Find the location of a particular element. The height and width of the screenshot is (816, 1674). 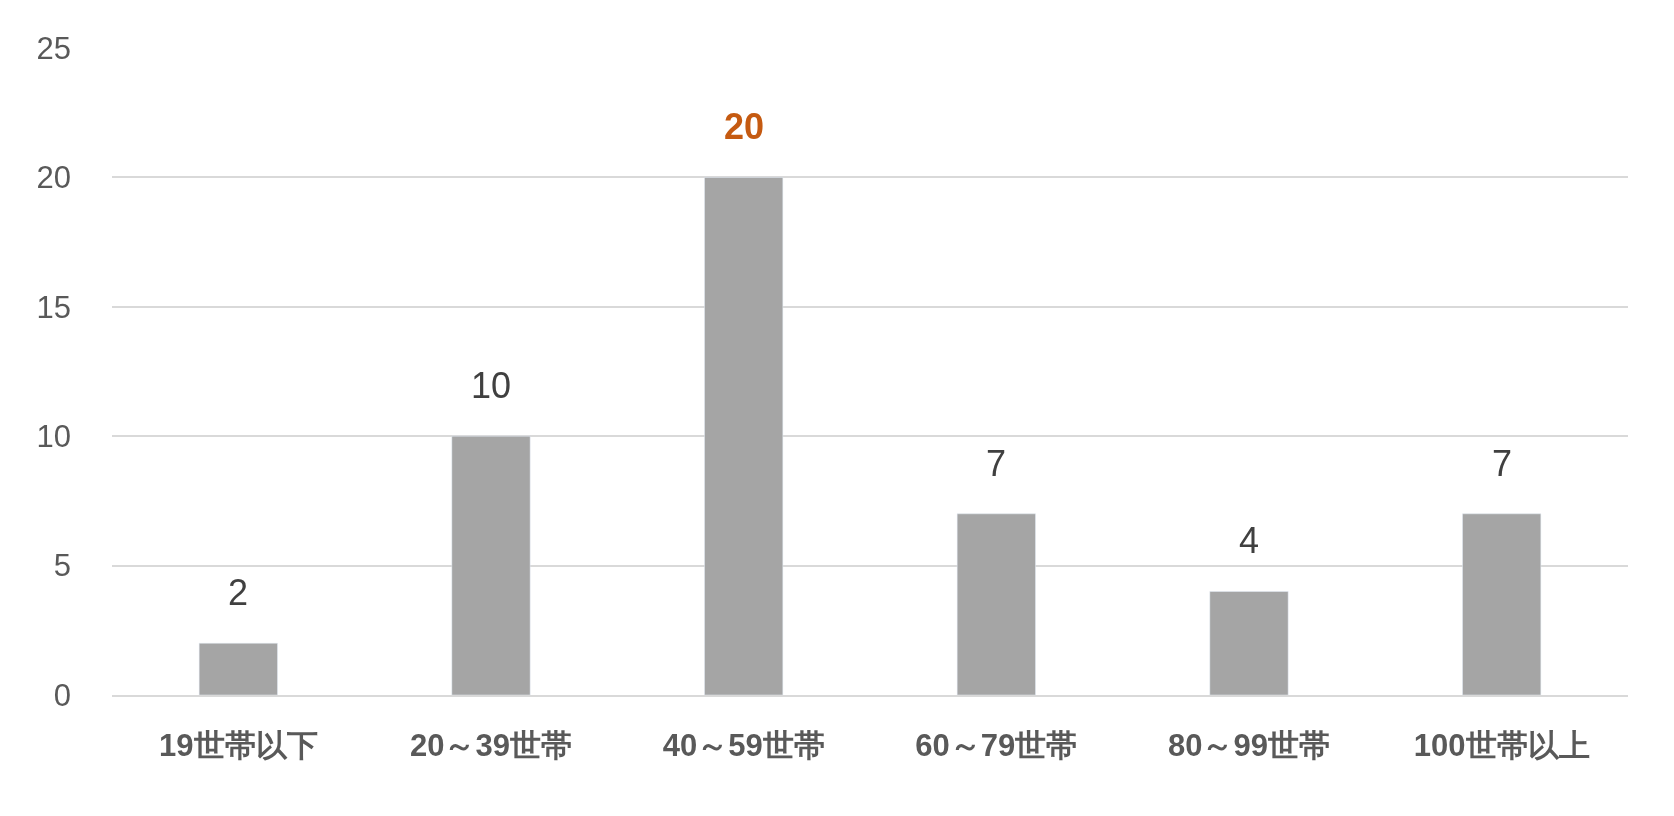

y-tick-label: 25 is located at coordinates (53, 48).